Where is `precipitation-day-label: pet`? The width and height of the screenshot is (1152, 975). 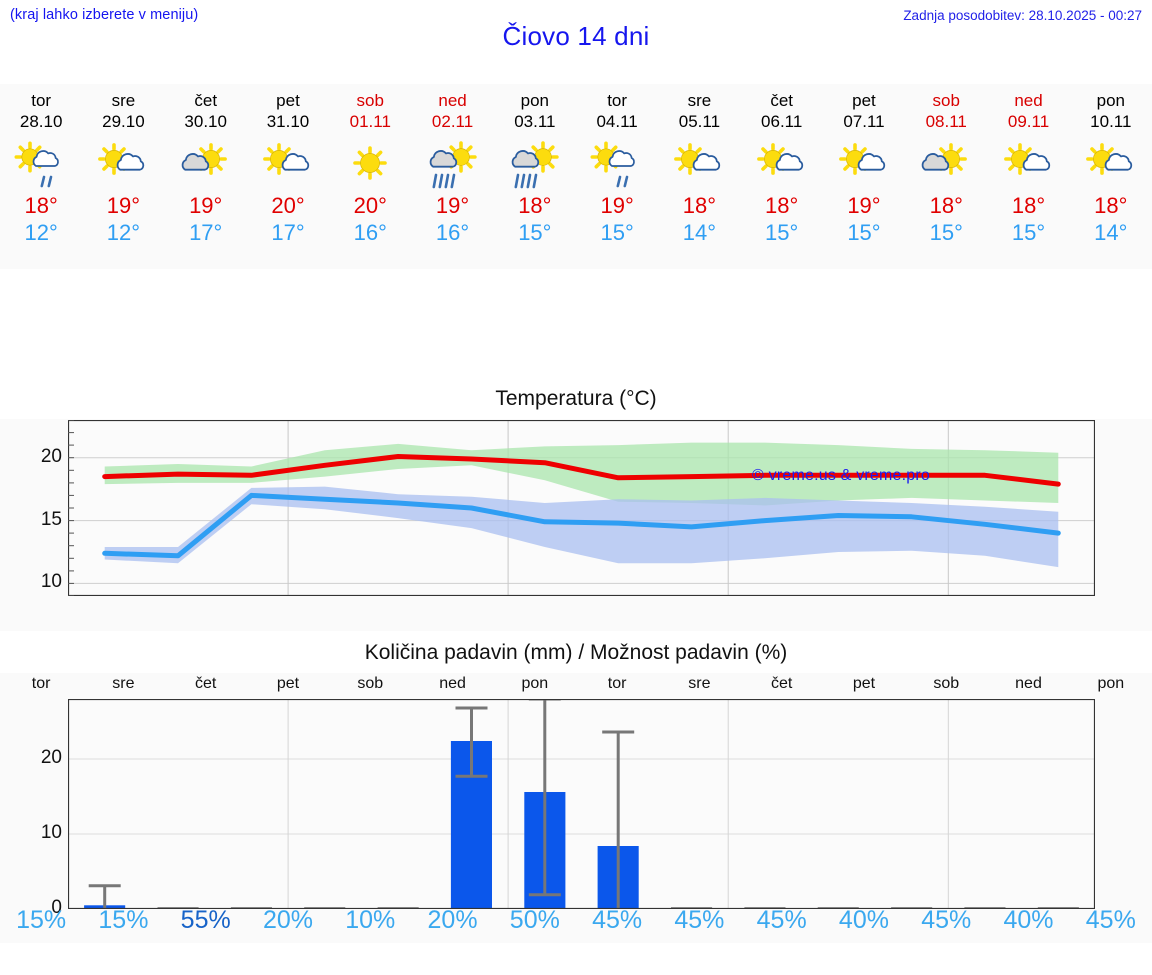
precipitation-day-label: pet is located at coordinates (288, 683).